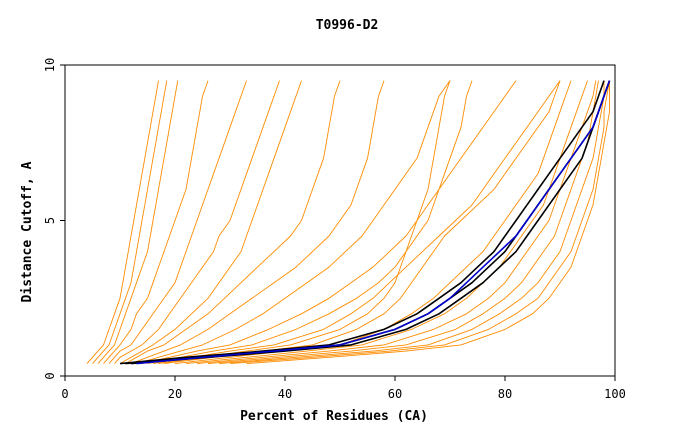  I want to click on x-tick-label: 0, so click(64, 394).